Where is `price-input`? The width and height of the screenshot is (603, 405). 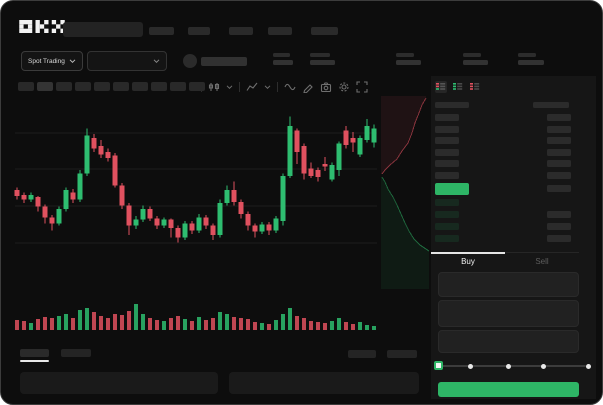
price-input is located at coordinates (508, 284).